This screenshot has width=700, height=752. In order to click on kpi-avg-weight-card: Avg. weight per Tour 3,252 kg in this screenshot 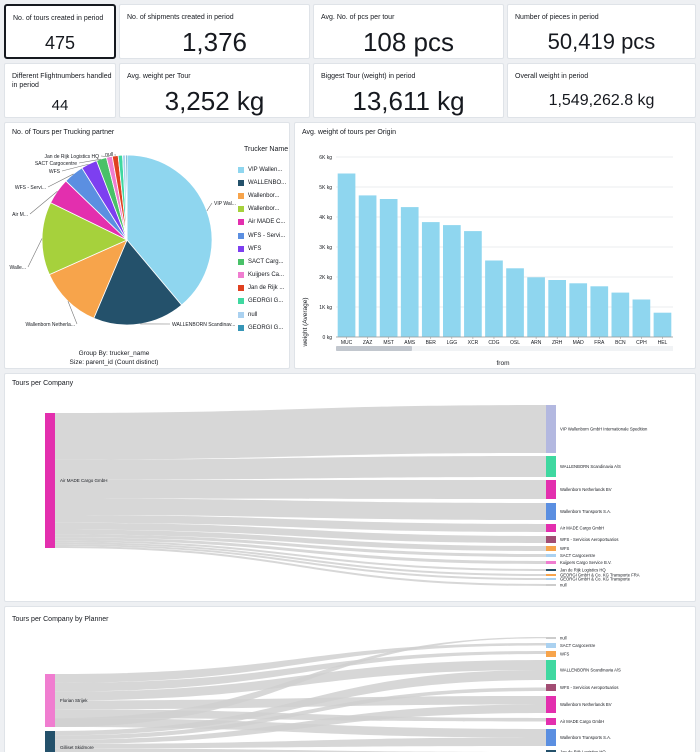, I will do `click(214, 90)`.